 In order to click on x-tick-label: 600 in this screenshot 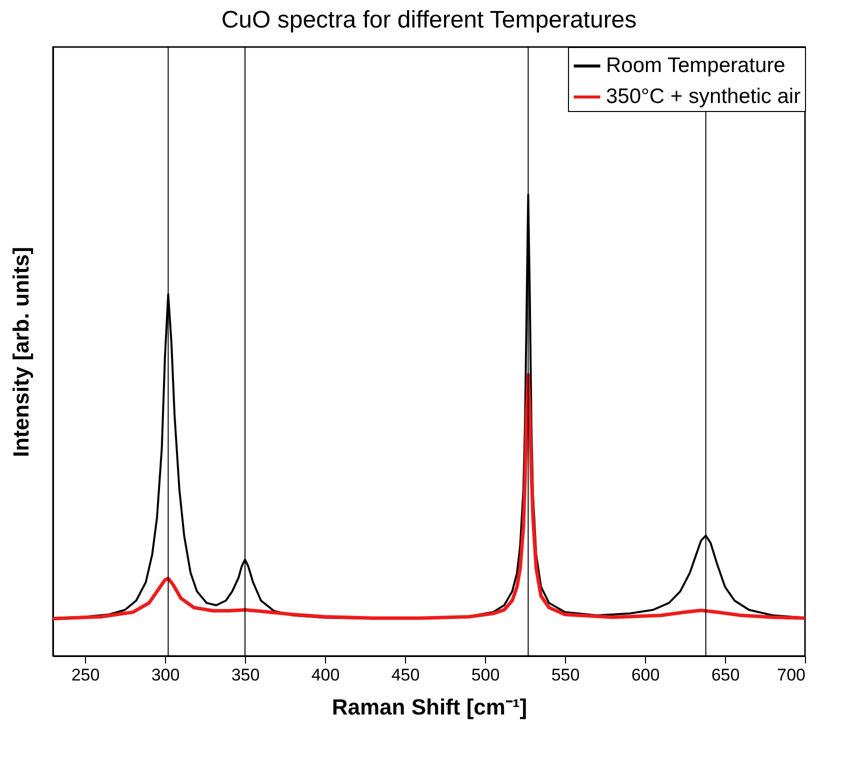, I will do `click(645, 675)`.